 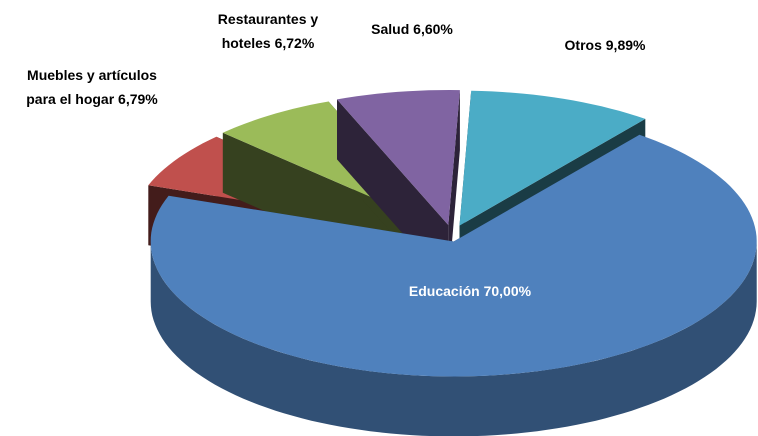 What do you see at coordinates (72, 99) in the screenshot?
I see `category-label: para el hogar` at bounding box center [72, 99].